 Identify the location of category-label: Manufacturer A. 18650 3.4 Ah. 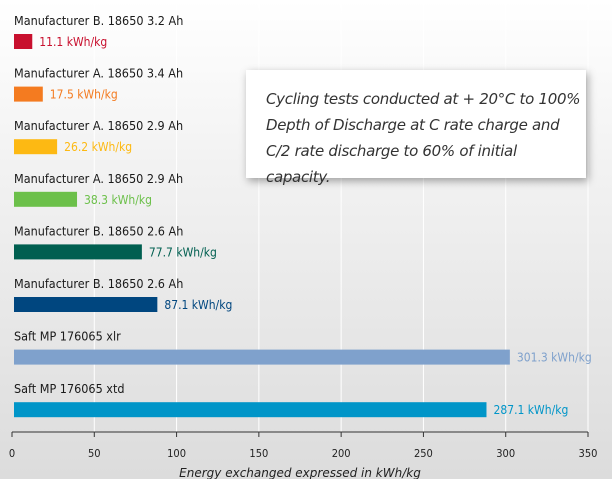
(98, 73).